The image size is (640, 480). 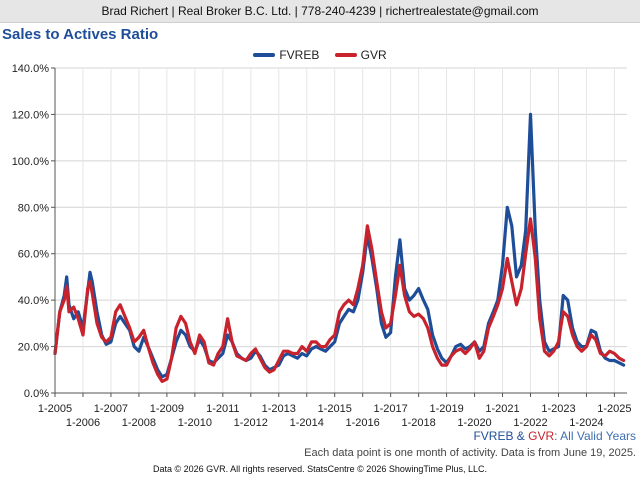 I want to click on legend-swatch-fvreb, so click(x=264, y=55).